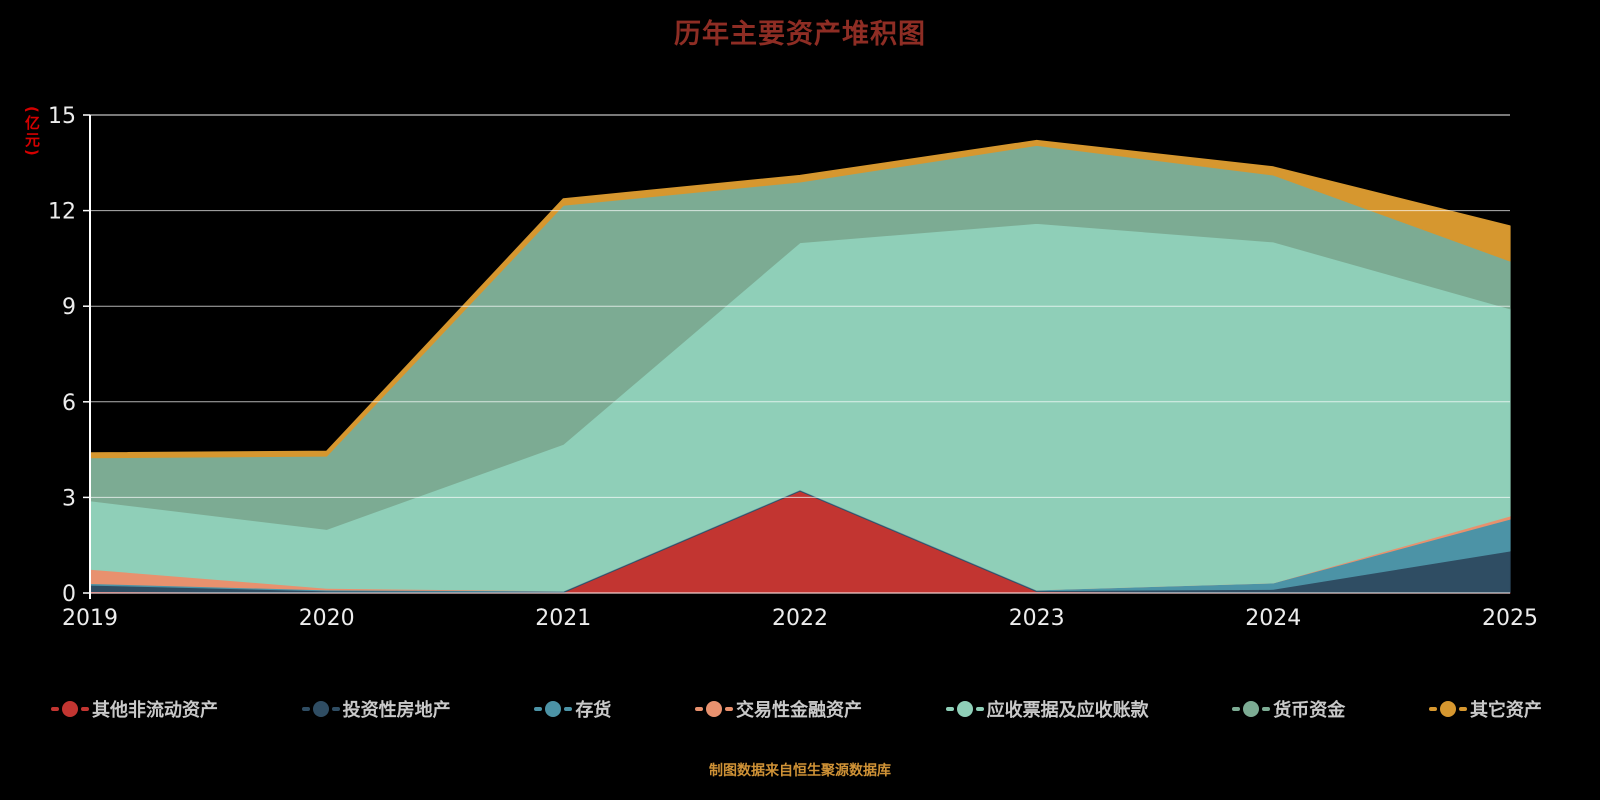 The width and height of the screenshot is (1600, 800). What do you see at coordinates (69, 594) in the screenshot?
I see `y-axis-label-0: 0` at bounding box center [69, 594].